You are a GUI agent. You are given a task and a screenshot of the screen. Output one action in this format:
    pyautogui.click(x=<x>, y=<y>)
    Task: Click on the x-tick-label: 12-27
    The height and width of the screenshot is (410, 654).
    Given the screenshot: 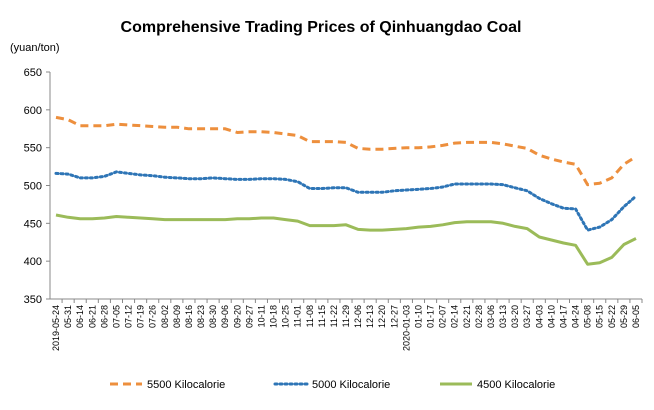 What is the action you would take?
    pyautogui.click(x=394, y=316)
    